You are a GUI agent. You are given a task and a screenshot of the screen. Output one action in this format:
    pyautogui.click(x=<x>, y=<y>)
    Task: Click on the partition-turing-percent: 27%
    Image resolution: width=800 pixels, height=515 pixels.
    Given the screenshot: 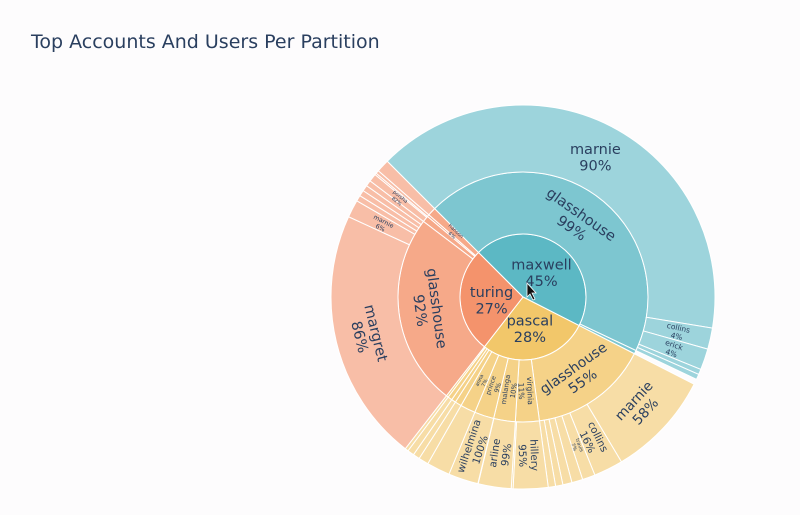 What is the action you would take?
    pyautogui.click(x=491, y=309)
    